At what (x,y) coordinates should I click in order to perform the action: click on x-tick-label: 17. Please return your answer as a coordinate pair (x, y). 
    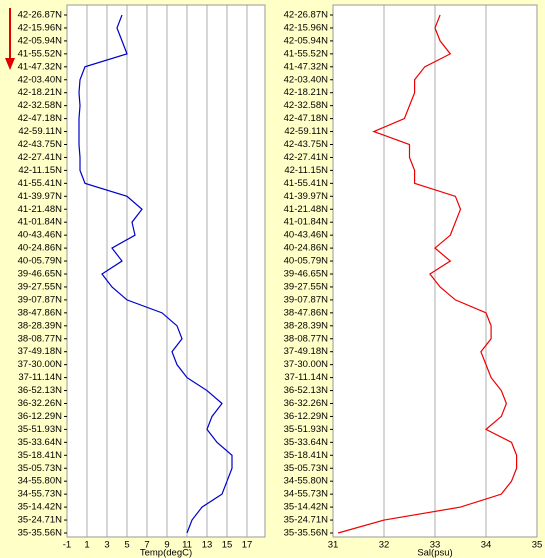
    Looking at the image, I should click on (247, 545).